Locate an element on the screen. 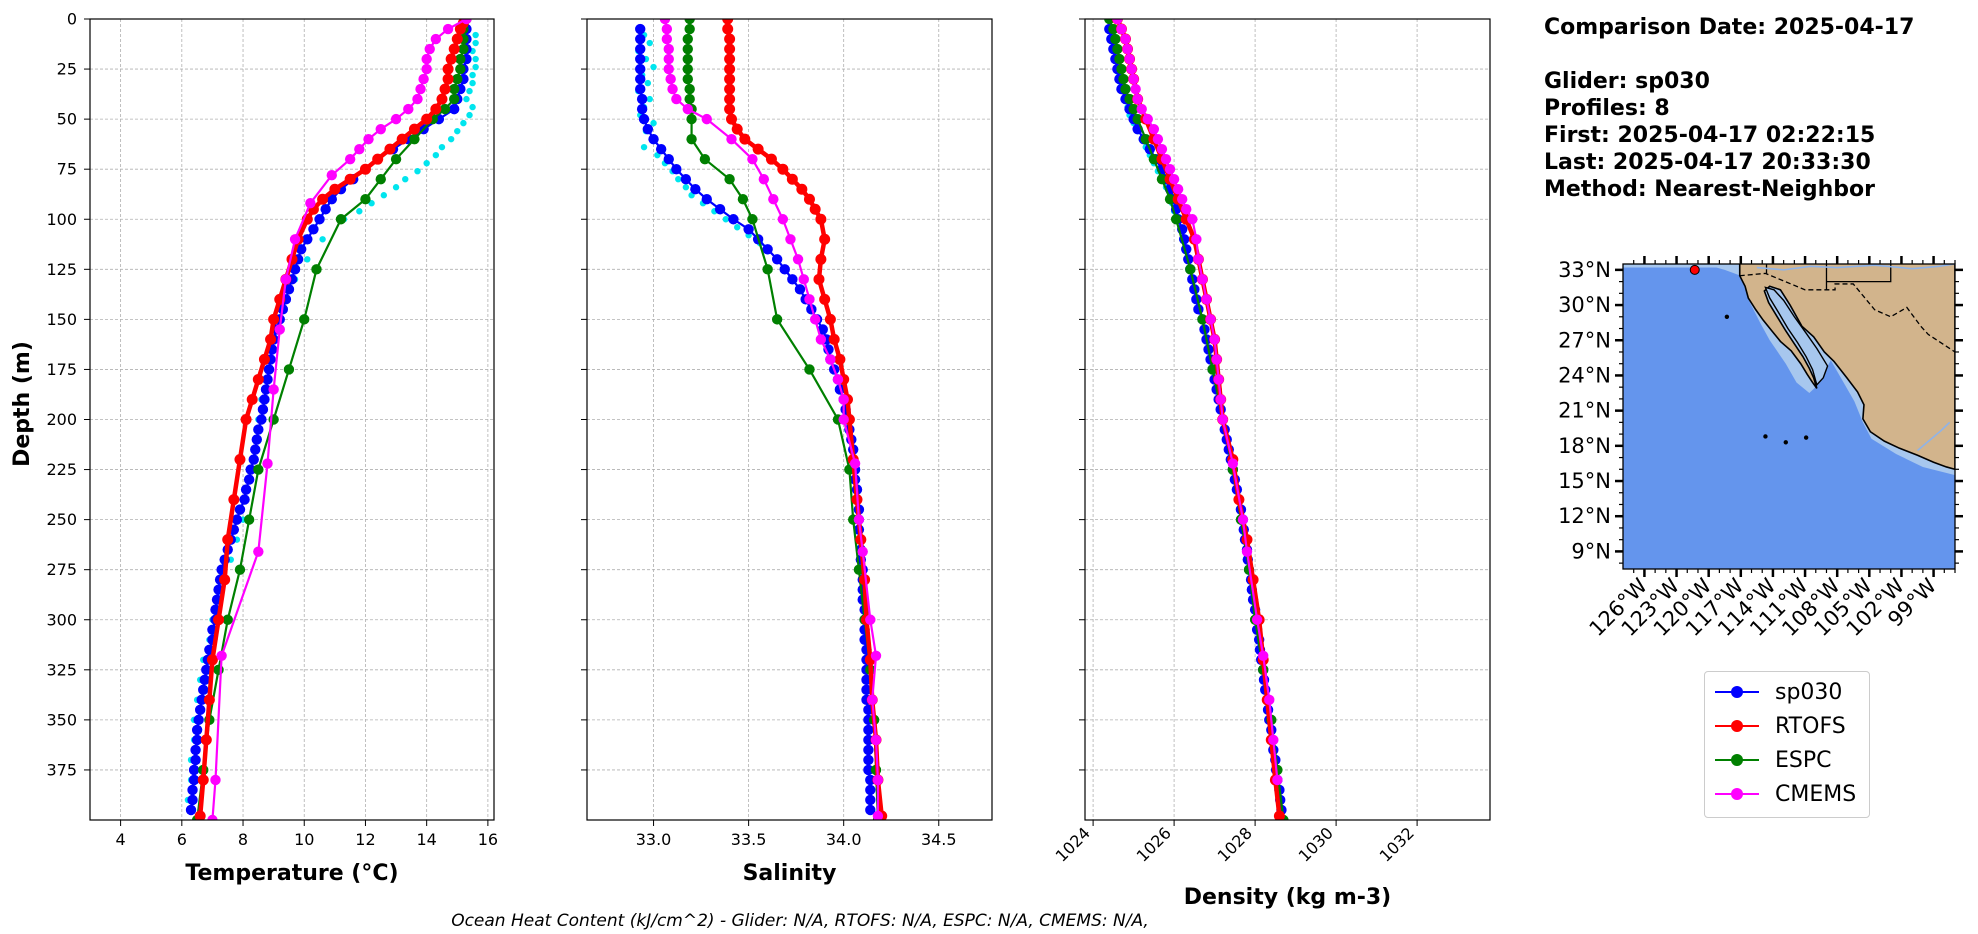 The image size is (1978, 934). x-axis-label: Salinity is located at coordinates (790, 873).